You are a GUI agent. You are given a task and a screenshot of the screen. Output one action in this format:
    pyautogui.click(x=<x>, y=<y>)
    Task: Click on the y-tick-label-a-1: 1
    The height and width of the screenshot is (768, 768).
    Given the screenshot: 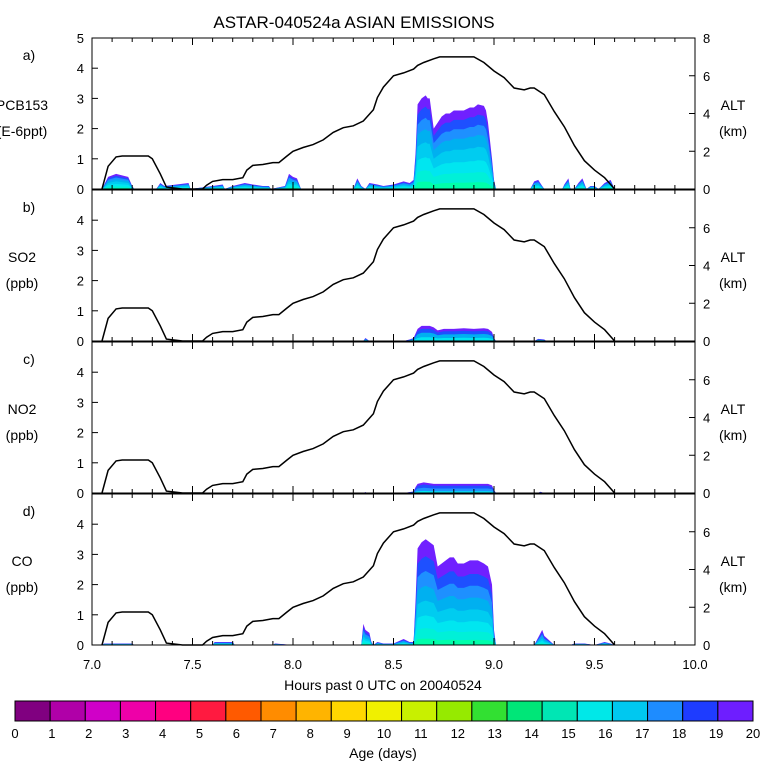 What is the action you would take?
    pyautogui.click(x=80, y=159)
    